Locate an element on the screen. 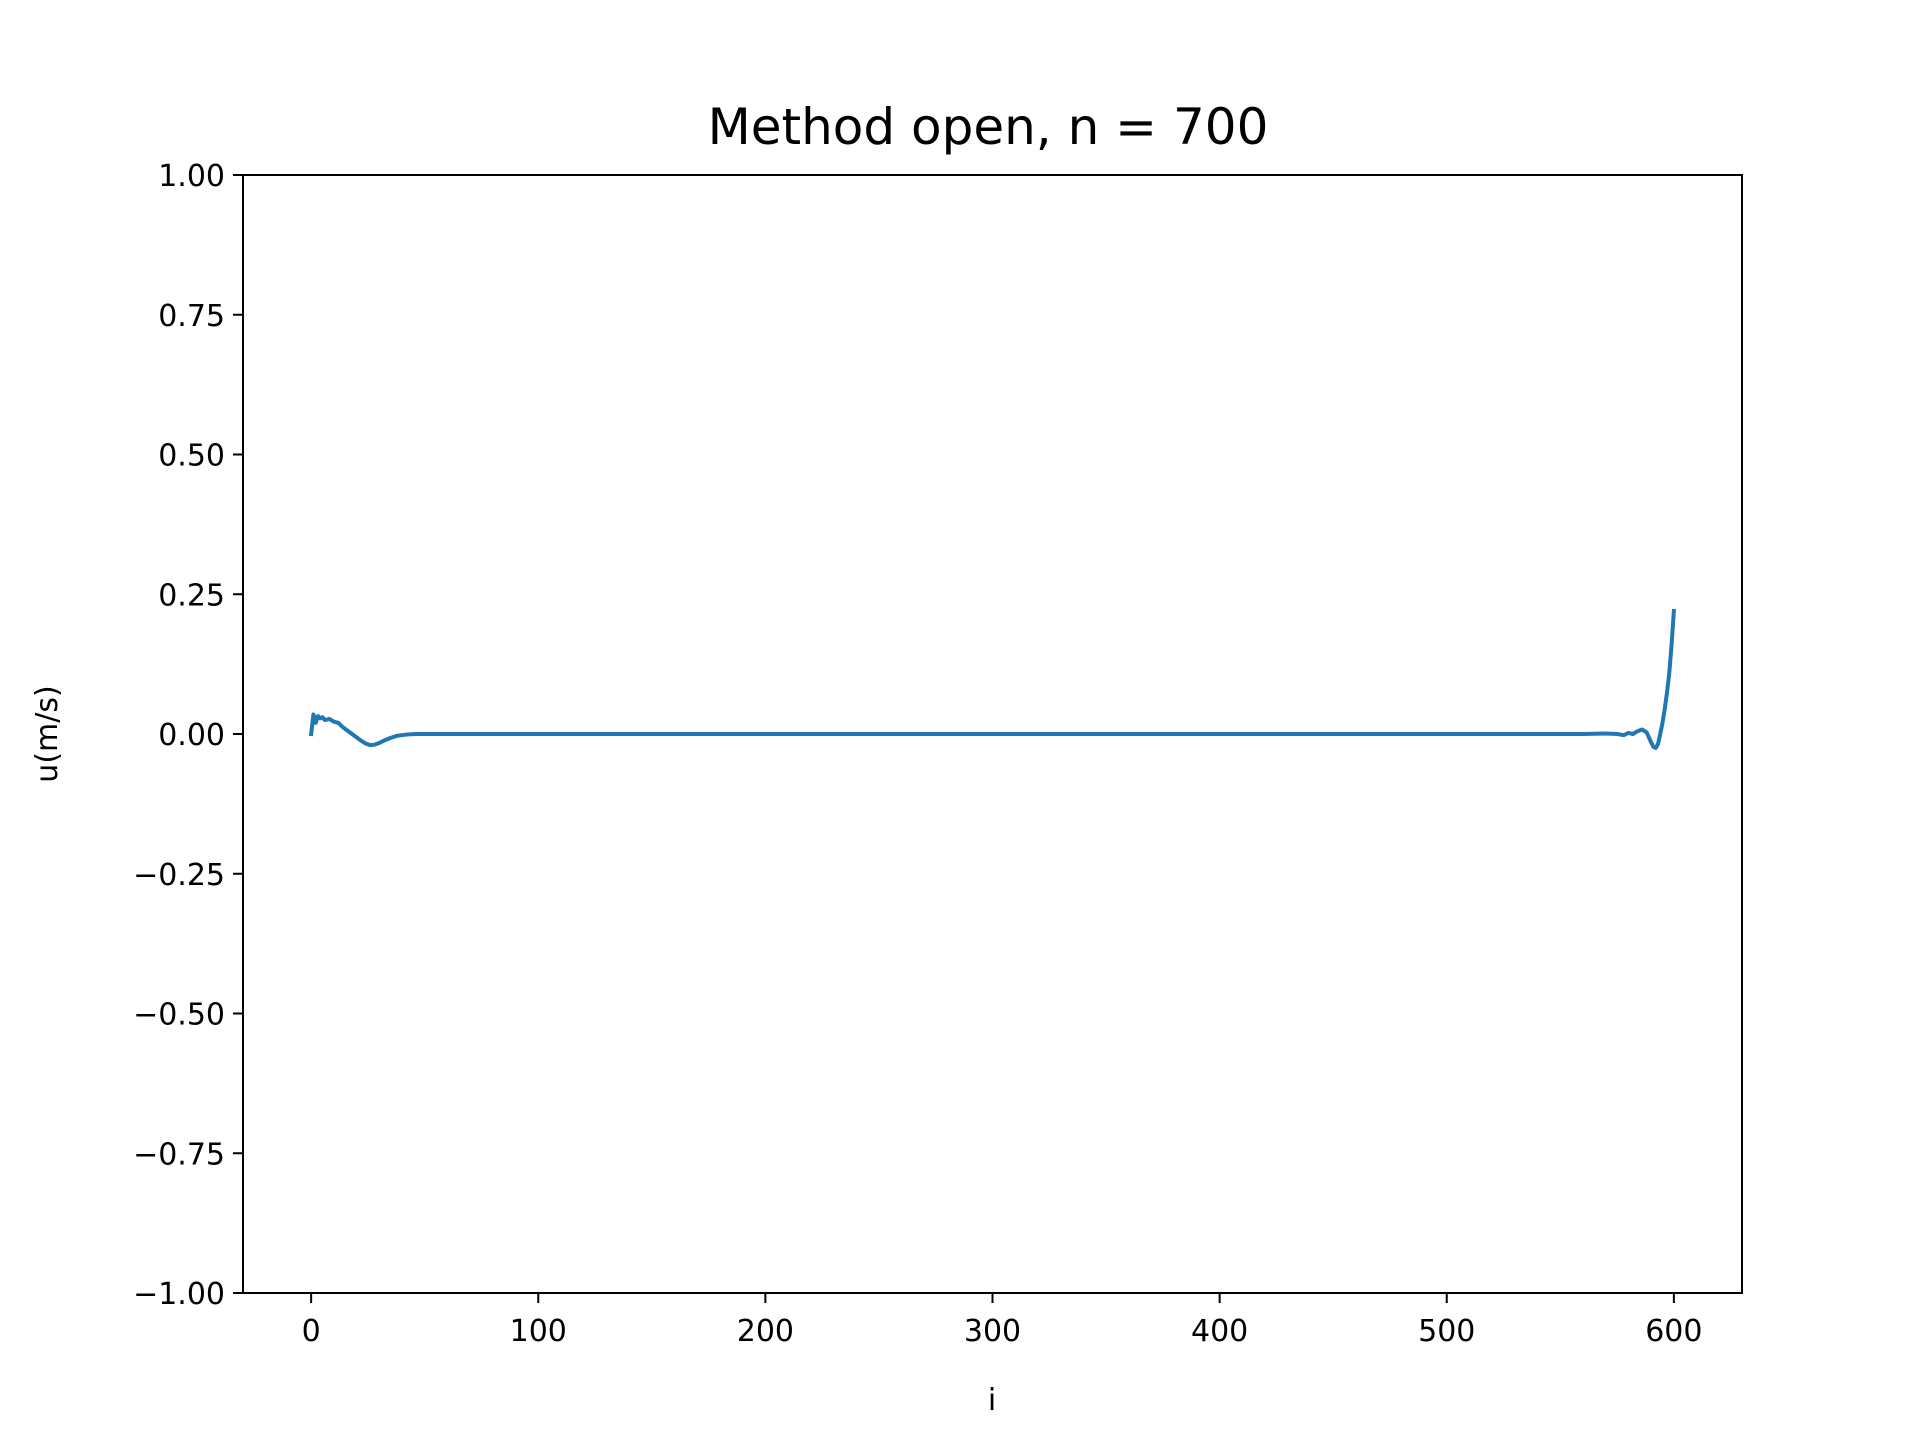 This screenshot has width=1920, height=1440. y-tick-label: −0.50 is located at coordinates (179, 1015).